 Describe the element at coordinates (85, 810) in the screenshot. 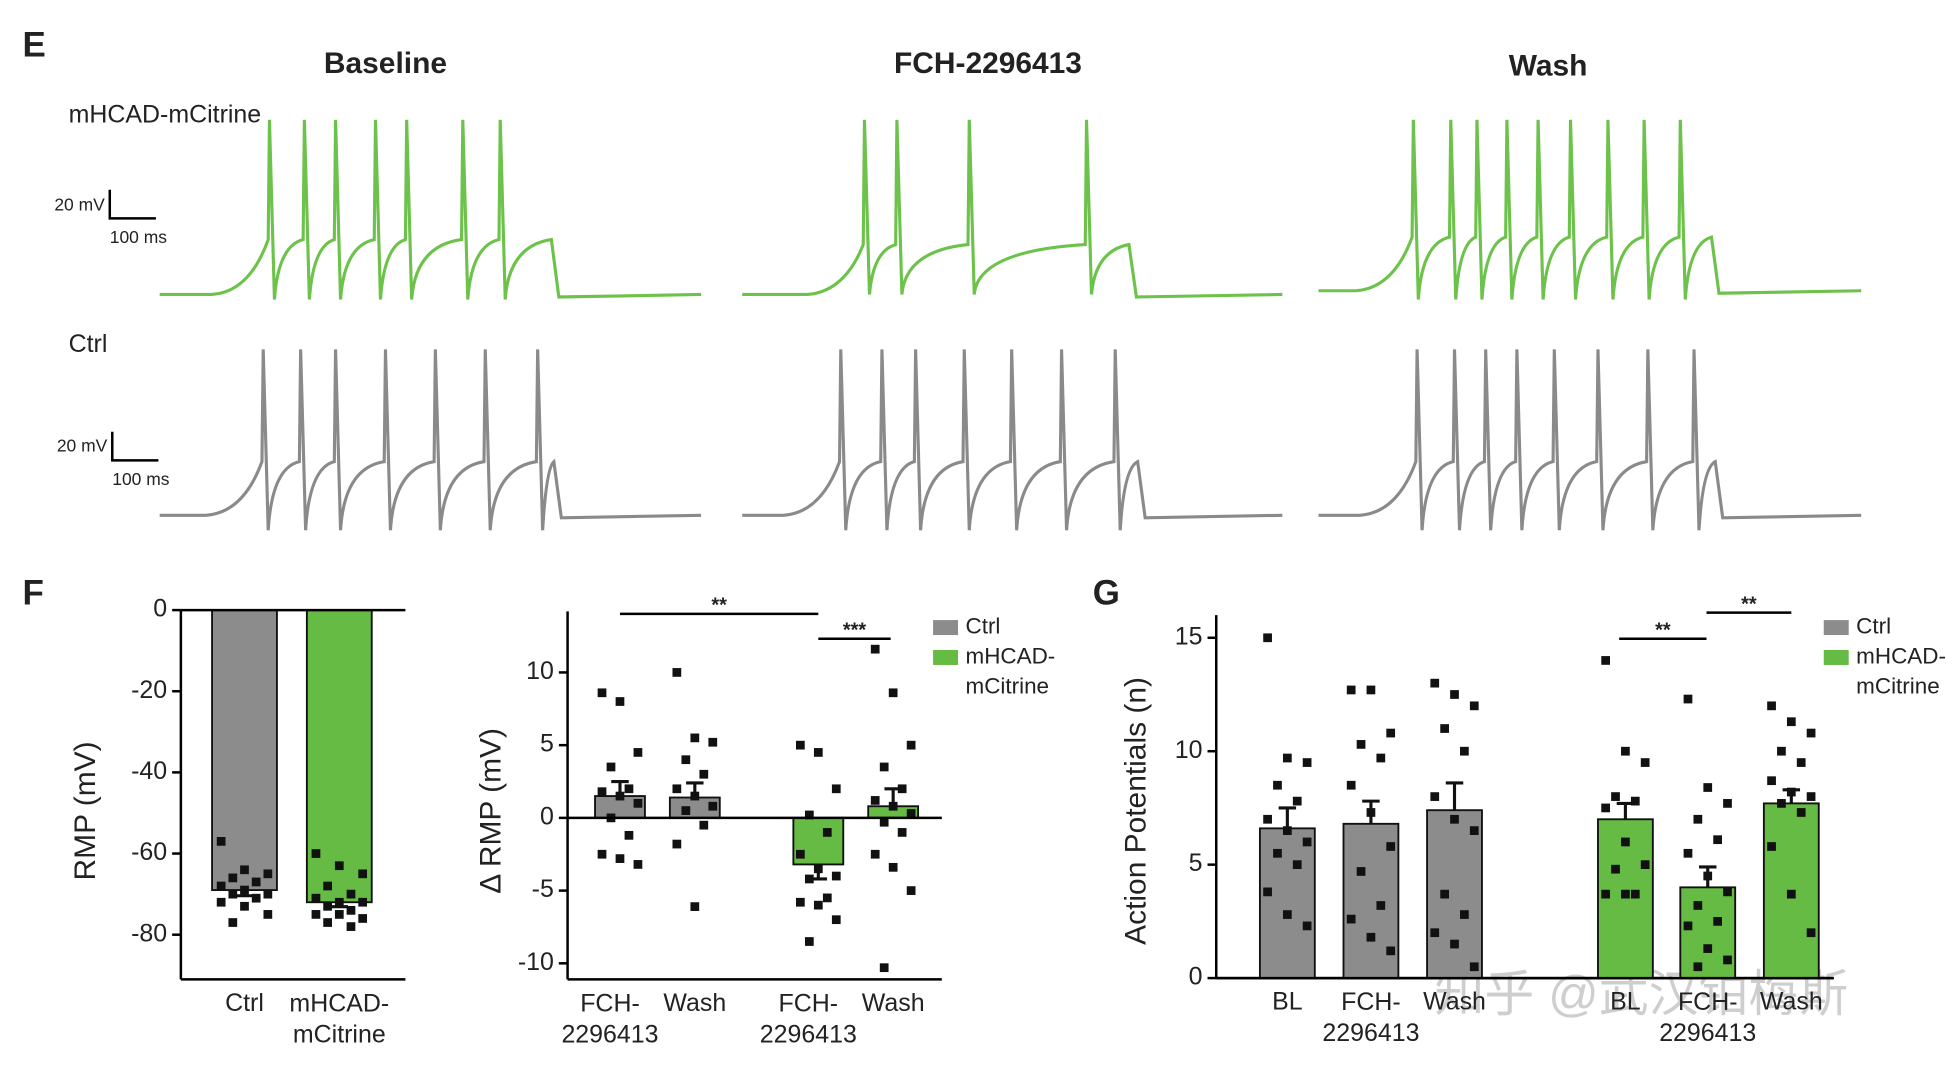

I see `y-axis-label: RMP (mV)` at that location.